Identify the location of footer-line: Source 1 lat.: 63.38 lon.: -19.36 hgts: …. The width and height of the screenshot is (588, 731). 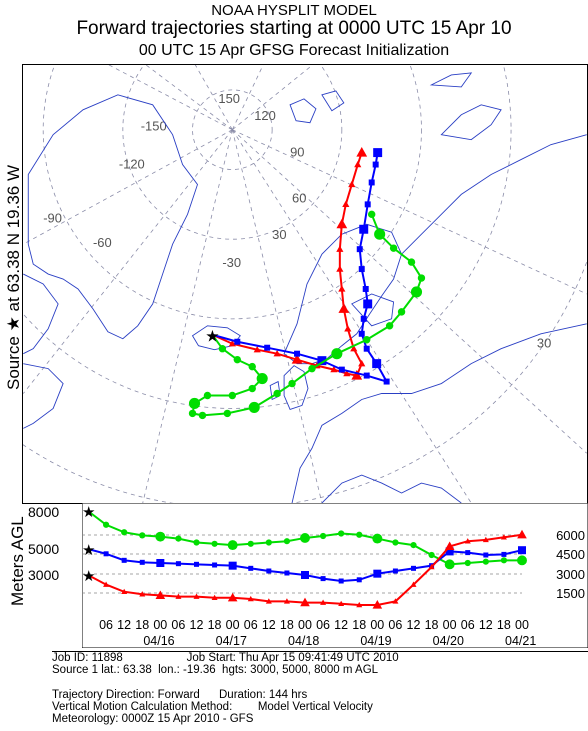
(215, 670).